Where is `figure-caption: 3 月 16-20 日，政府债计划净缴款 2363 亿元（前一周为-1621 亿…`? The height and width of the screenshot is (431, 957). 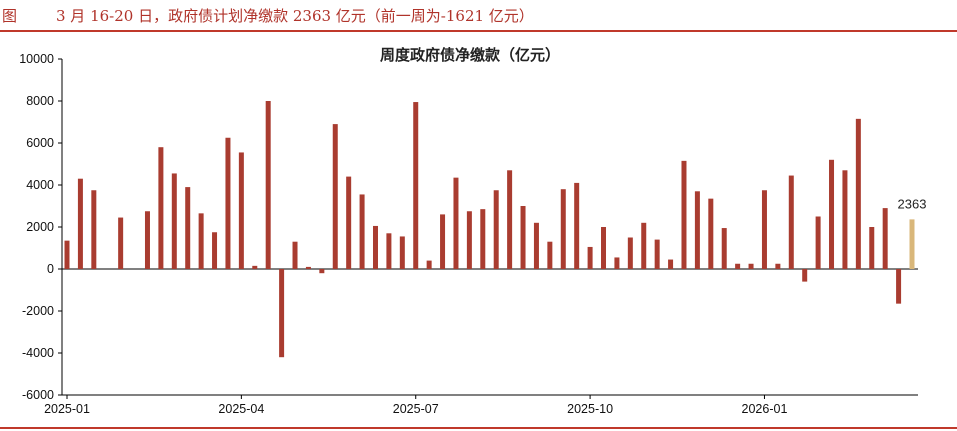
figure-caption: 3 月 16-20 日，政府债计划净缴款 2363 亿元（前一周为-1621 亿… is located at coordinates (295, 16).